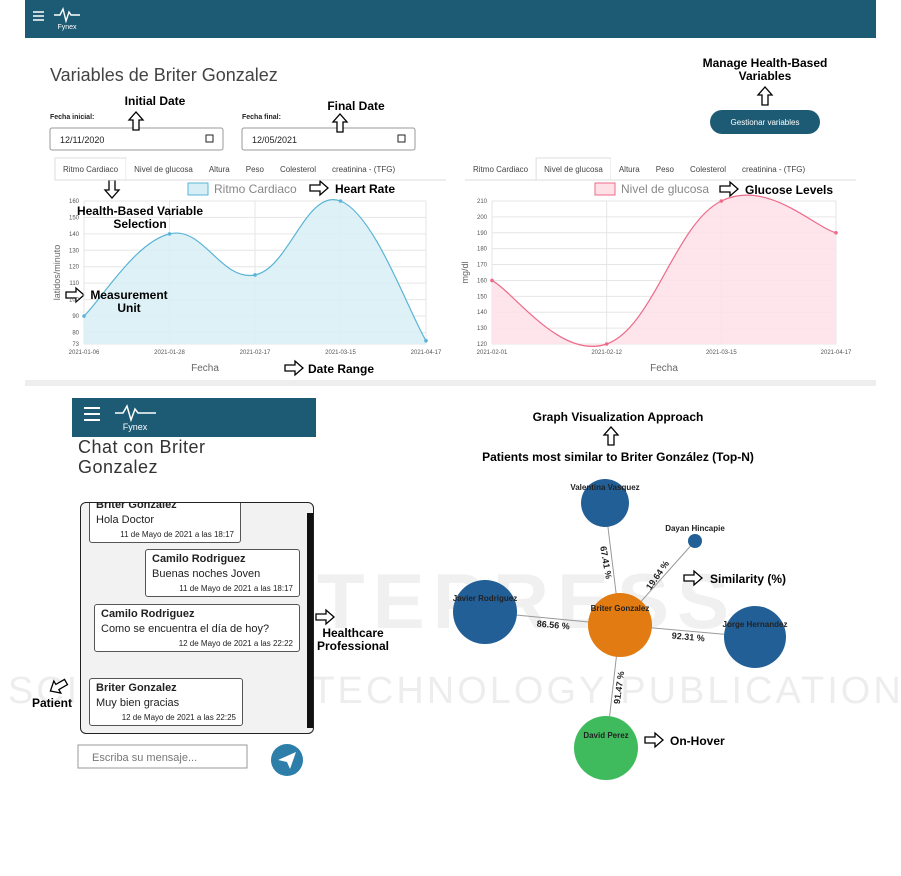  What do you see at coordinates (604, 487) in the screenshot?
I see `node-label: Valentina Vasquez` at bounding box center [604, 487].